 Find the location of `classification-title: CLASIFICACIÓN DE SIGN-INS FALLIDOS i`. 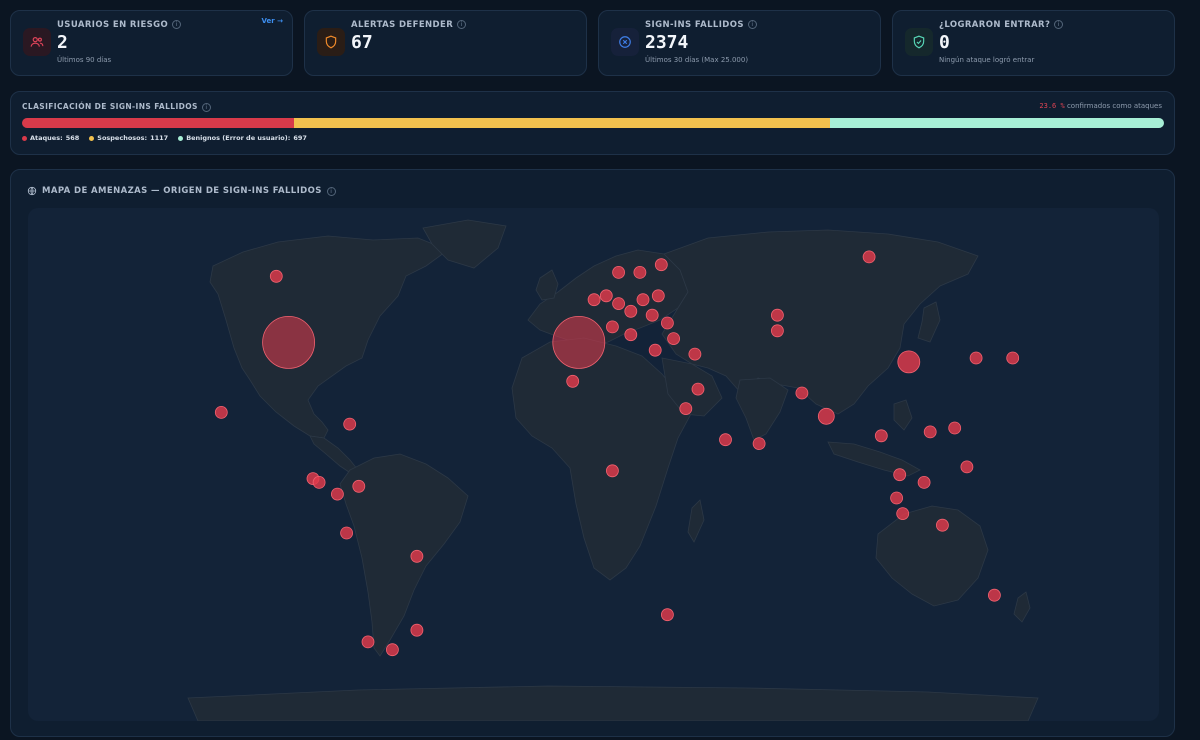

classification-title: CLASIFICACIÓN DE SIGN-INS FALLIDOS i is located at coordinates (116, 107).